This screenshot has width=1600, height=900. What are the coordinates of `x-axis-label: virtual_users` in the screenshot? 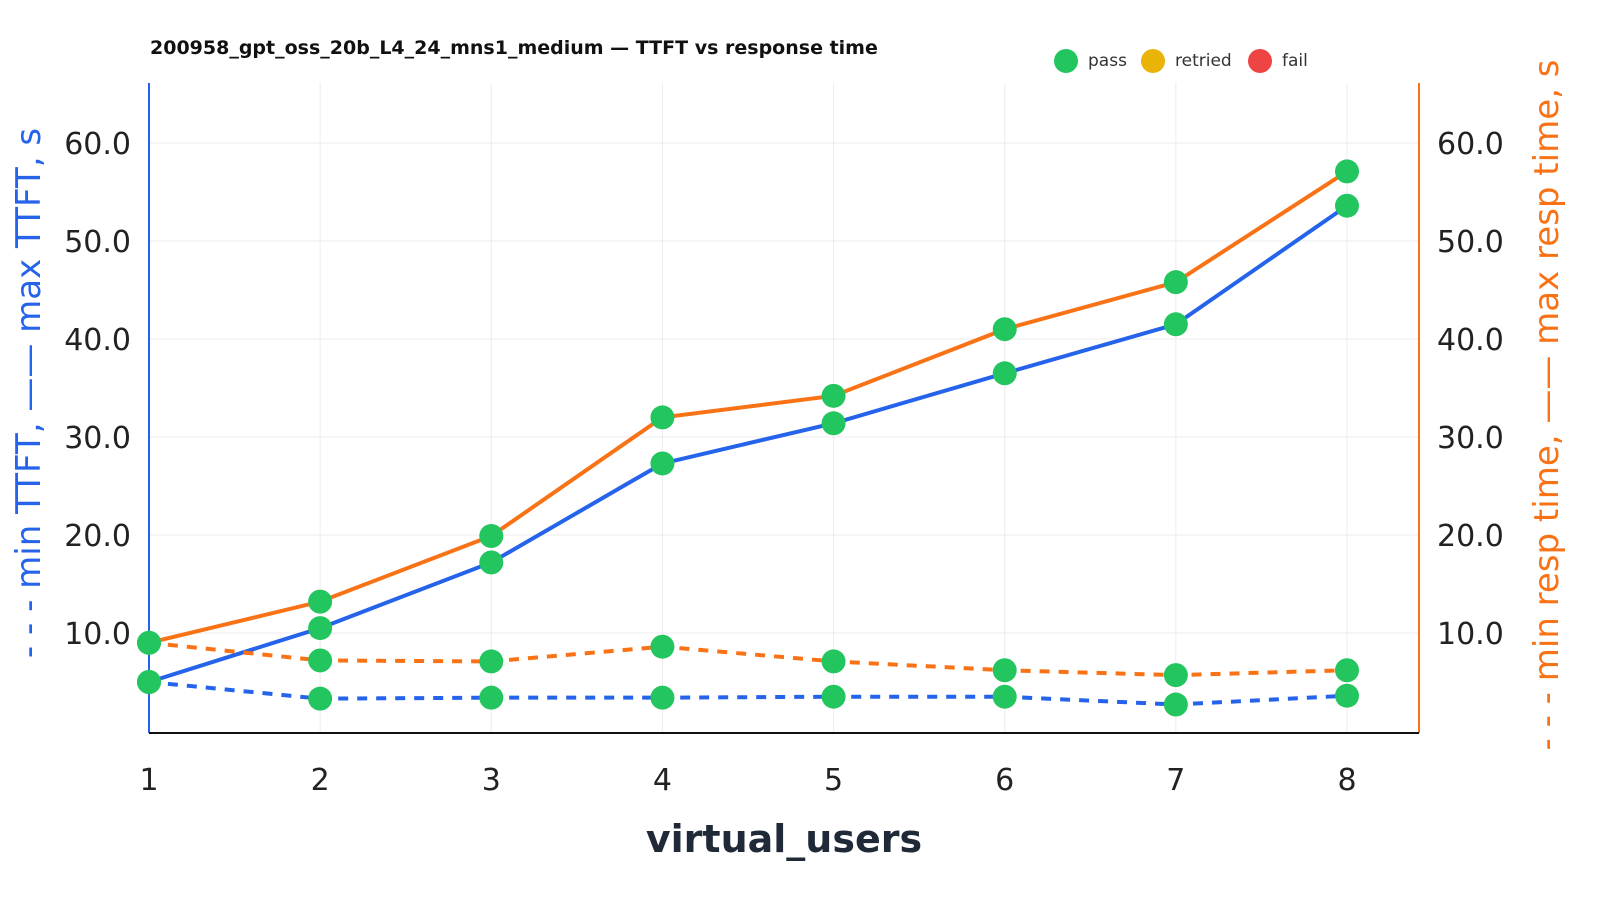 It's located at (784, 839).